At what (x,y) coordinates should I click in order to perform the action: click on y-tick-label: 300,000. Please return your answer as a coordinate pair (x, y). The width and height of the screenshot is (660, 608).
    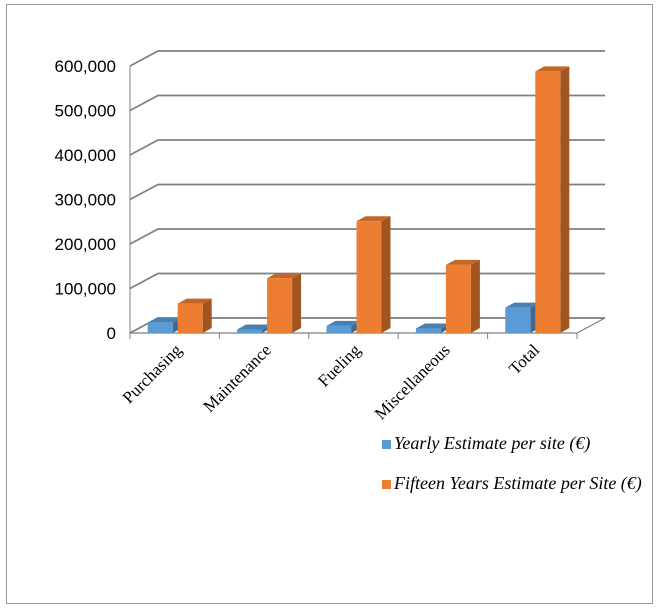
    Looking at the image, I should click on (85, 200).